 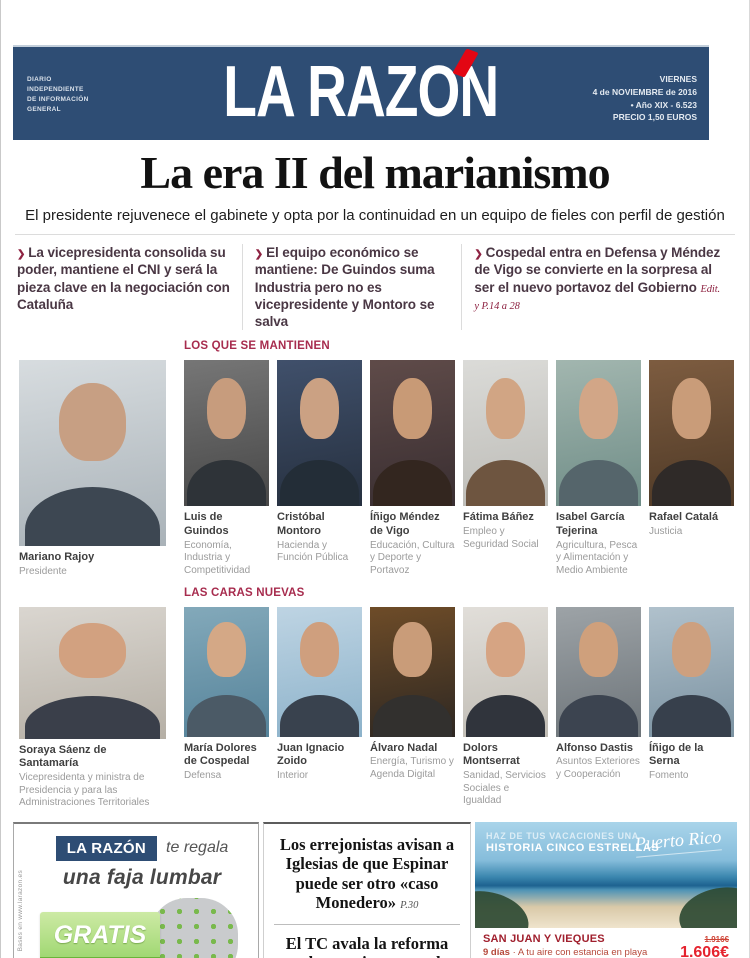 I want to click on minister-name: Cristóbal Montoro, so click(x=301, y=524).